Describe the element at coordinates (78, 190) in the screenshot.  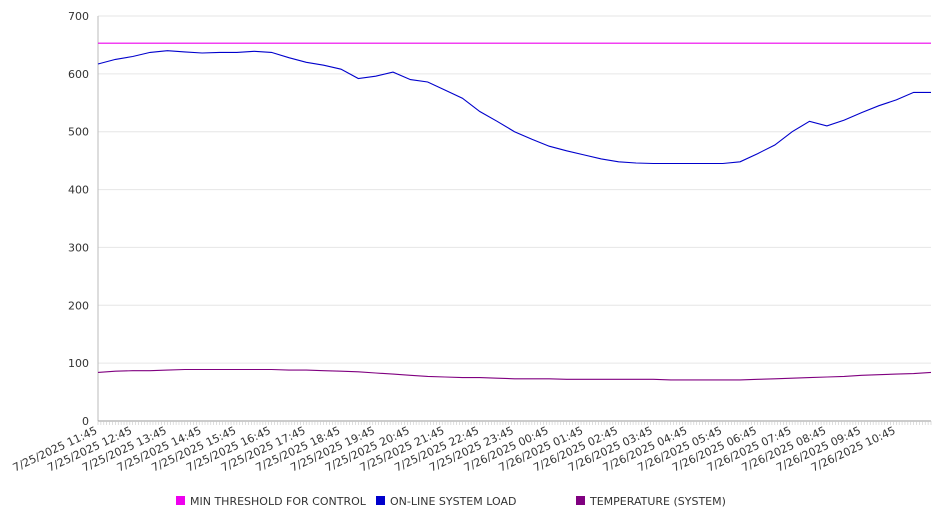
I see `y-tick-label: 400` at that location.